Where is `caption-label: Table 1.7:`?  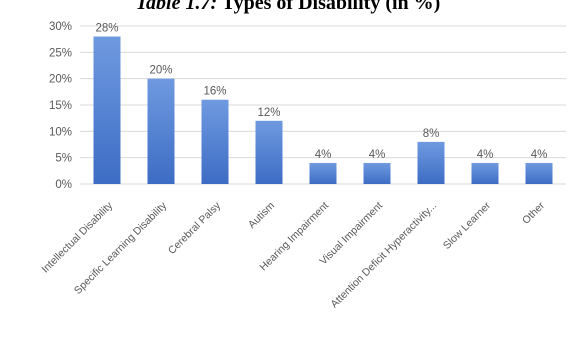 caption-label: Table 1.7: is located at coordinates (176, 7).